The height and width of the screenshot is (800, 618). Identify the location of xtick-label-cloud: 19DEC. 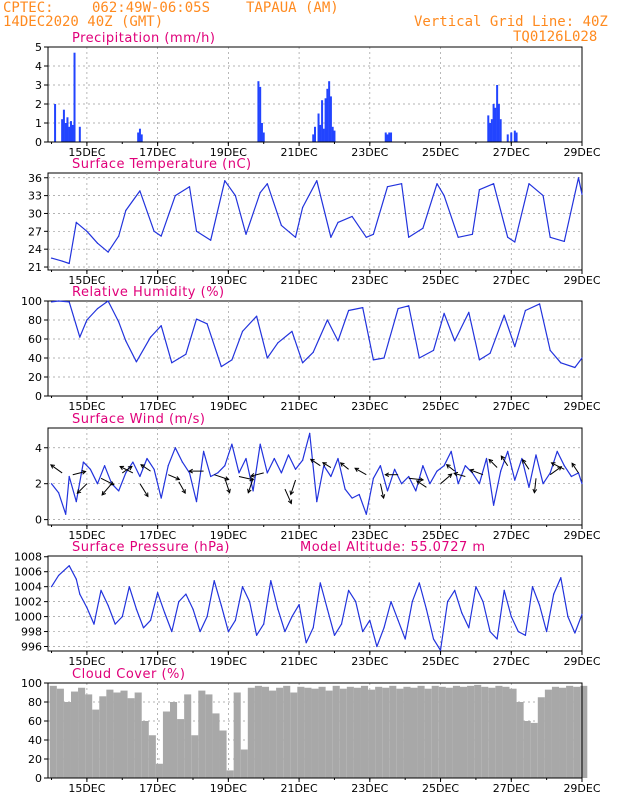
(228, 788).